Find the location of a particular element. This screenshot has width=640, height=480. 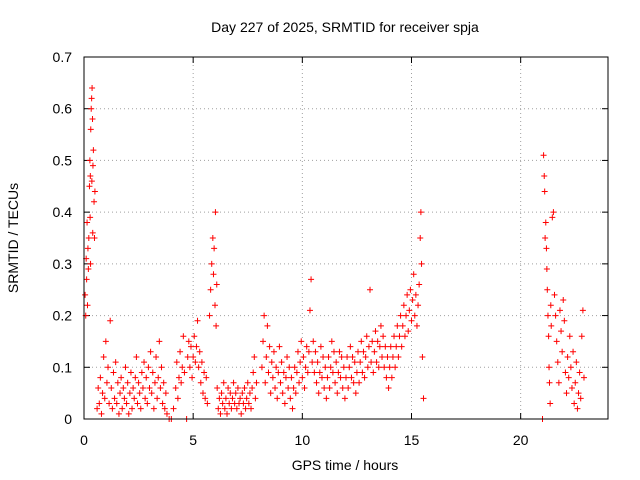

x-tick-label: 0 is located at coordinates (84, 440).